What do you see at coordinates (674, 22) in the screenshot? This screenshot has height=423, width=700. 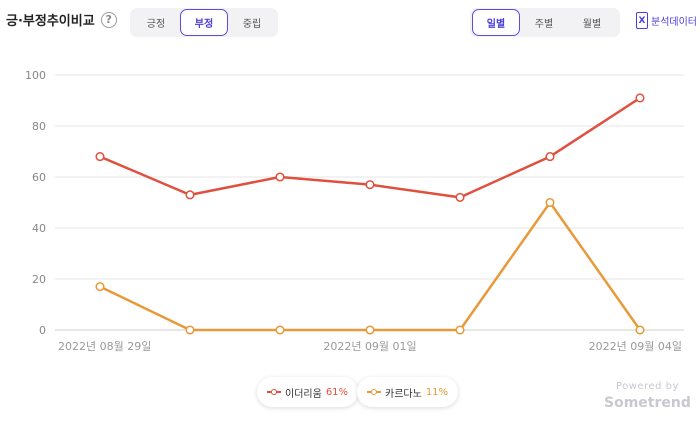 I see `export-data-label: 분석데이터` at bounding box center [674, 22].